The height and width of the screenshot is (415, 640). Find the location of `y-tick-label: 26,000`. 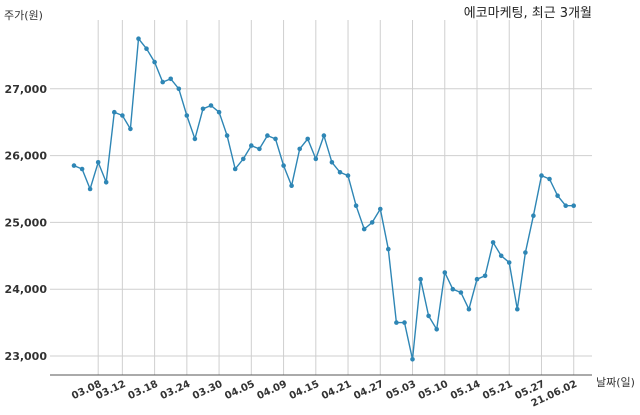

y-tick-label: 26,000 is located at coordinates (26, 156).